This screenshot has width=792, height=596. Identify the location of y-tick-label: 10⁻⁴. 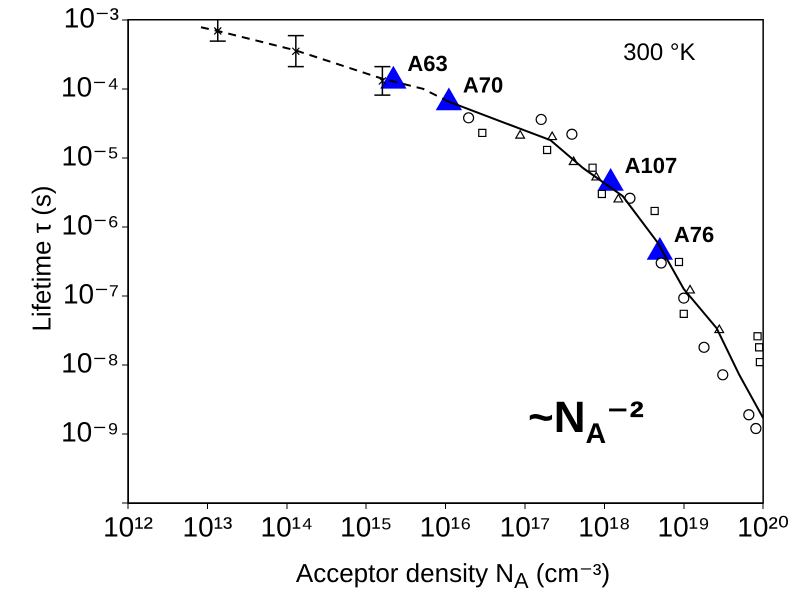
(90, 87).